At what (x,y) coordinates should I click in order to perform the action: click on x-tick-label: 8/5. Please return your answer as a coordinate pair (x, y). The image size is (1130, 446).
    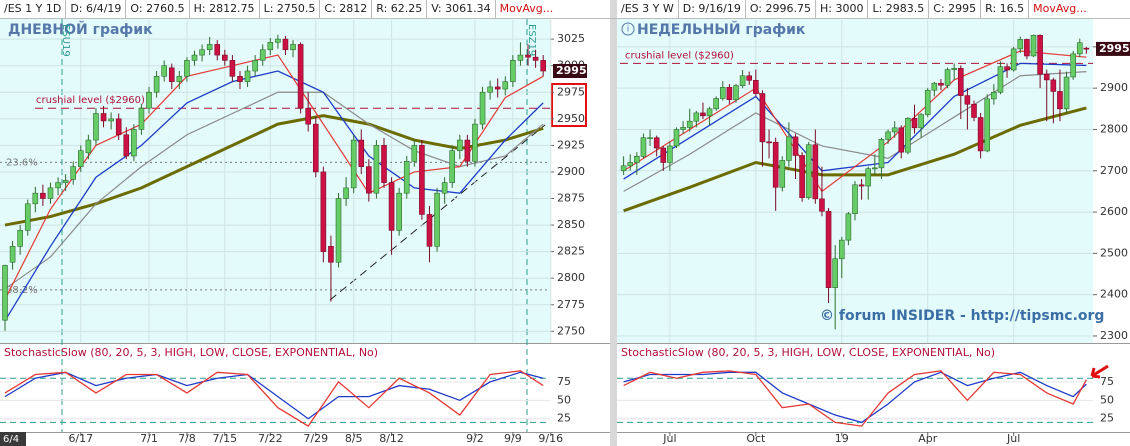
    Looking at the image, I should click on (354, 438).